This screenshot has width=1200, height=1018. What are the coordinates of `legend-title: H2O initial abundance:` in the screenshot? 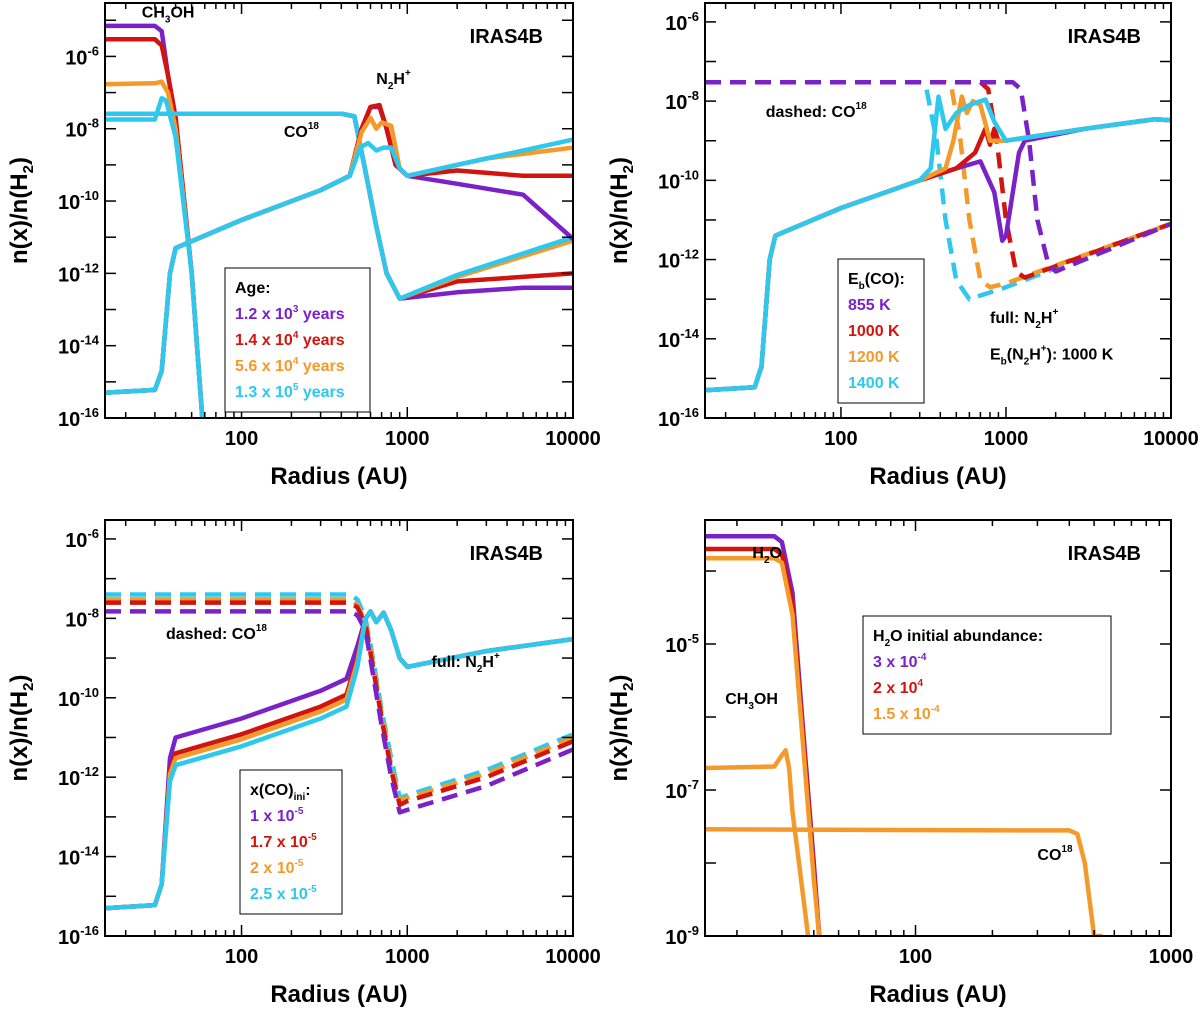 It's located at (958, 638).